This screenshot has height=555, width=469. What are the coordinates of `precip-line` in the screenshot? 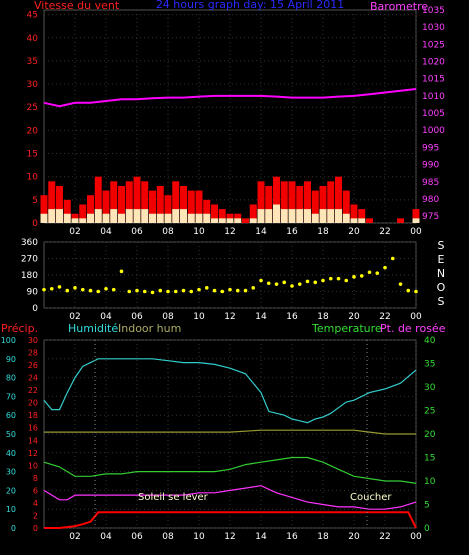 It's located at (230, 520).